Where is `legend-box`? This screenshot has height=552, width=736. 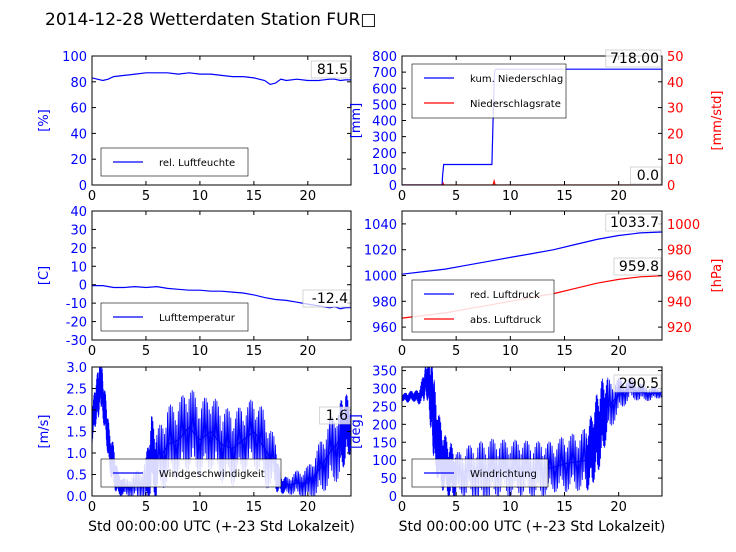 legend-box is located at coordinates (483, 306).